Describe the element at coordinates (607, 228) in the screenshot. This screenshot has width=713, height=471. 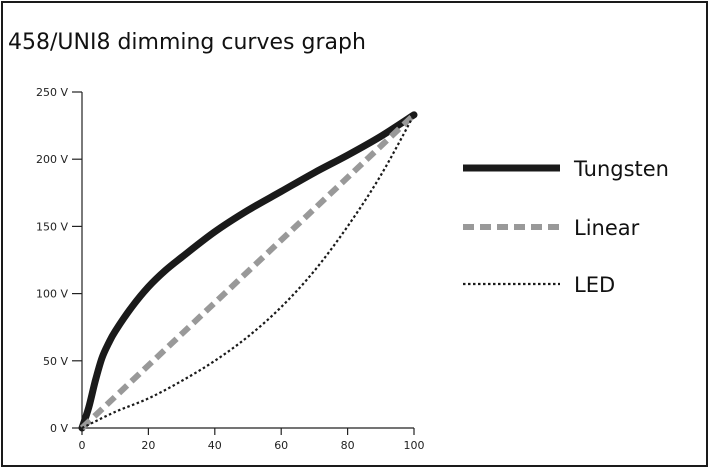
I see `legend-label-linear: Linear` at that location.